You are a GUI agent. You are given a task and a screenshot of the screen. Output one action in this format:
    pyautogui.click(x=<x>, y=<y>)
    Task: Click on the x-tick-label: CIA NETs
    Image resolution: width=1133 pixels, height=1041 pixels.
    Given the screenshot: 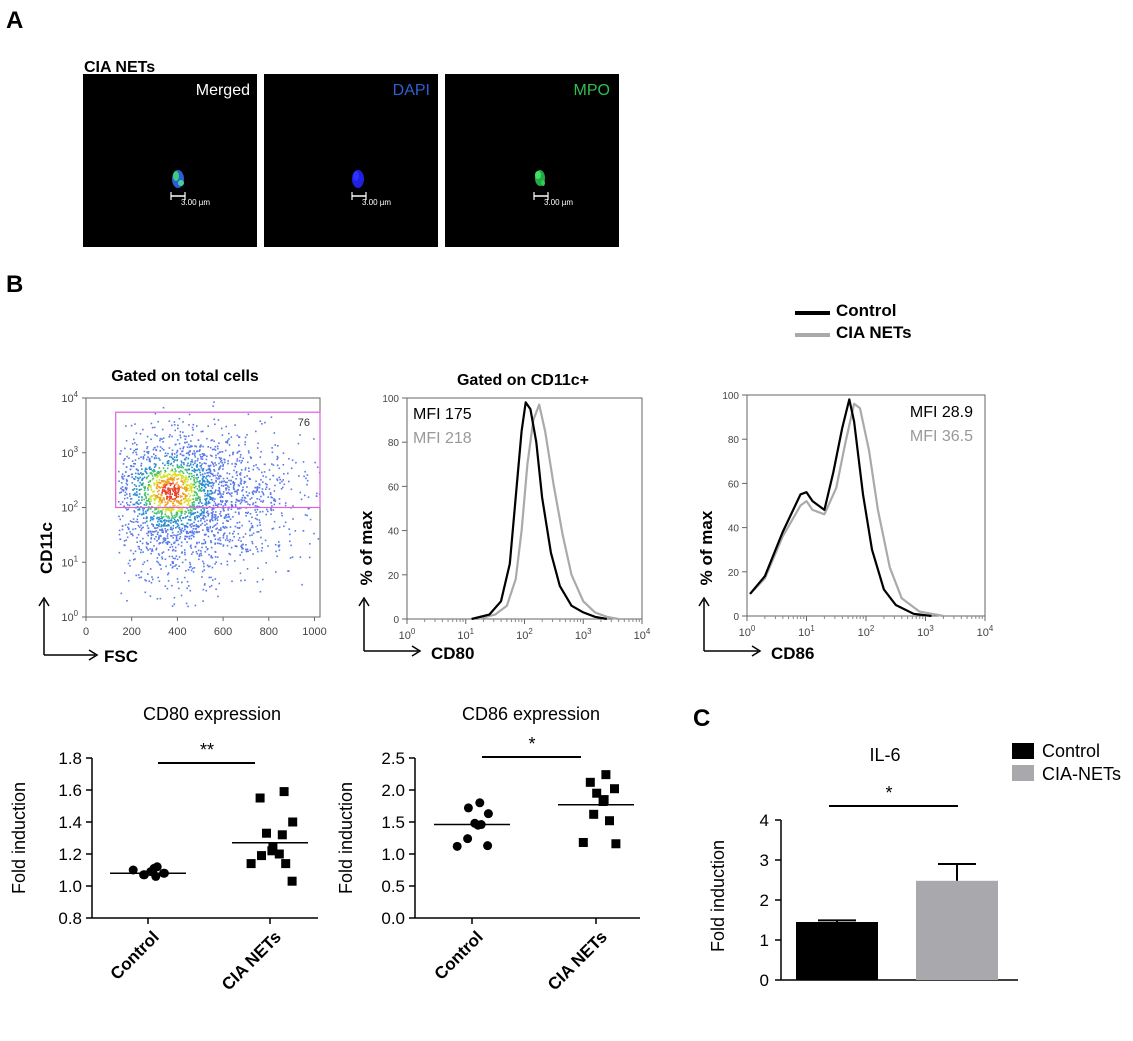 What is the action you would take?
    pyautogui.click(x=577, y=960)
    